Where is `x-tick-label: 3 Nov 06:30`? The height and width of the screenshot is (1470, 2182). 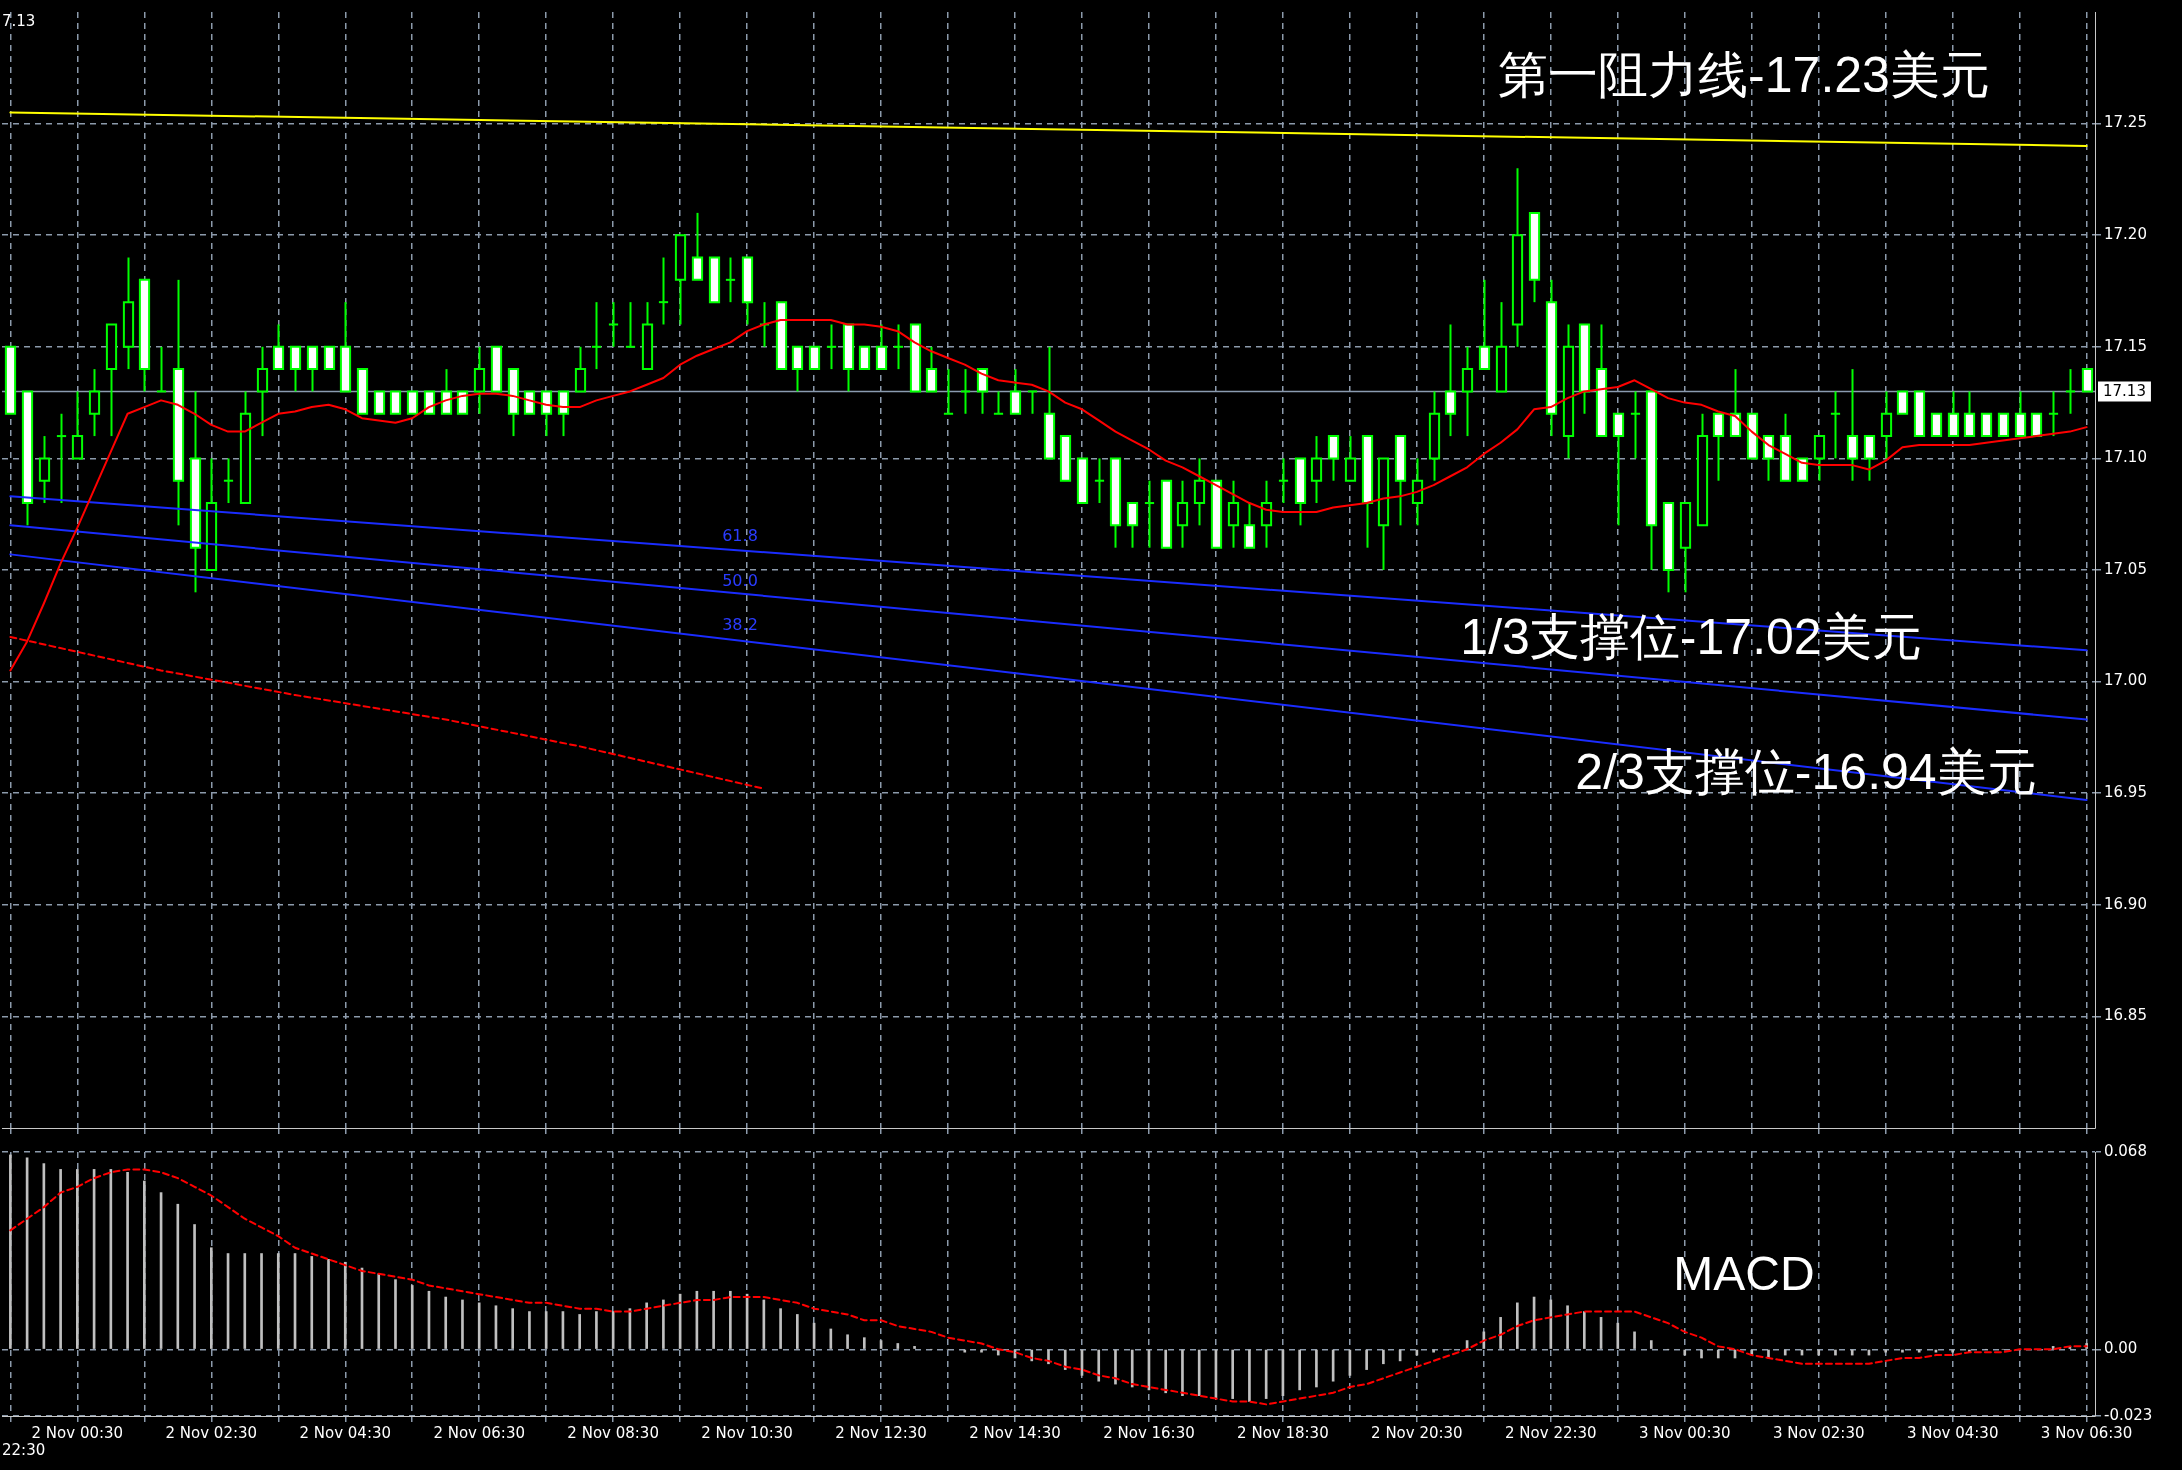 x-tick-label: 3 Nov 06:30 is located at coordinates (2086, 1432).